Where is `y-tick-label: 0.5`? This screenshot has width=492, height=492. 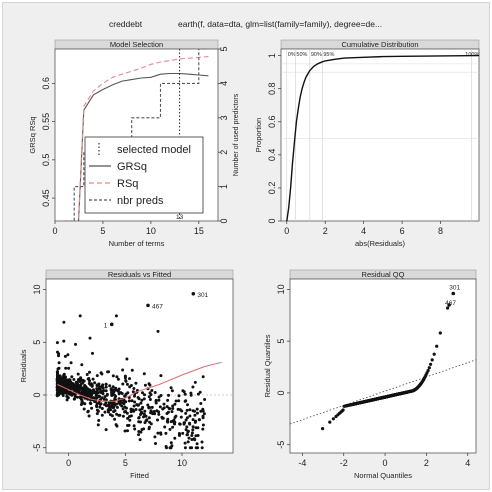 y-tick-label: 0.5 is located at coordinates (46, 160).